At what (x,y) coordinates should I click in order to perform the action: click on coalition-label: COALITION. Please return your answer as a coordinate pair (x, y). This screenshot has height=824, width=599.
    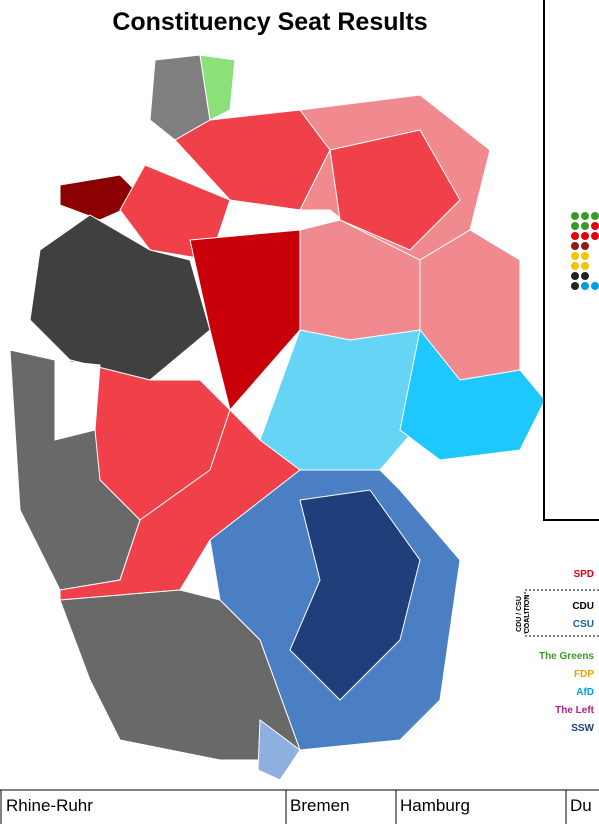
    Looking at the image, I should click on (527, 614).